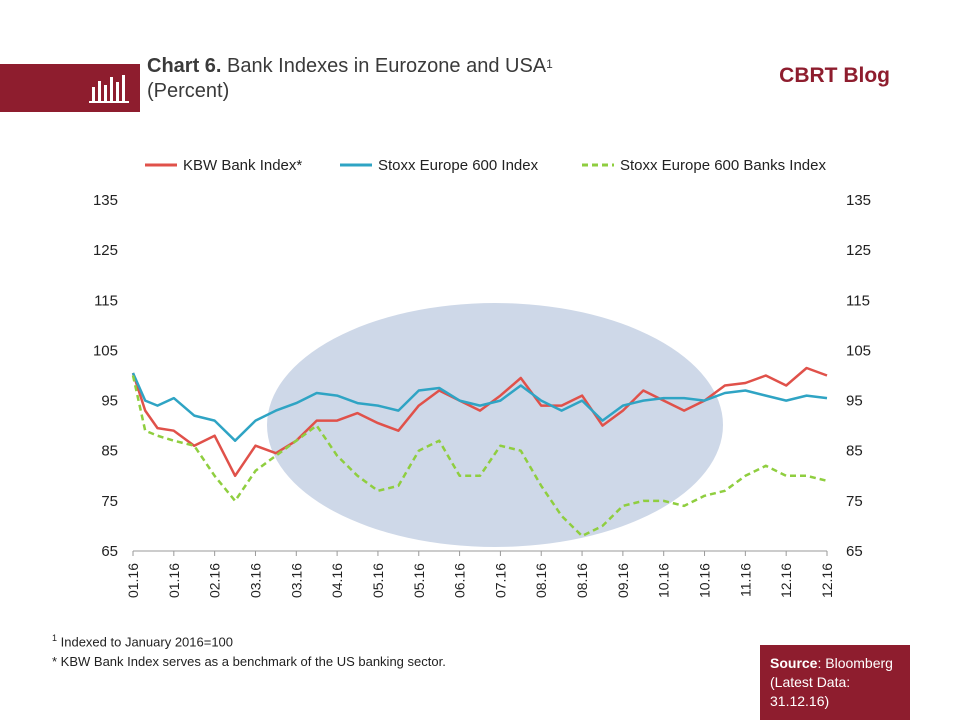  I want to click on source-label: Source, so click(794, 663).